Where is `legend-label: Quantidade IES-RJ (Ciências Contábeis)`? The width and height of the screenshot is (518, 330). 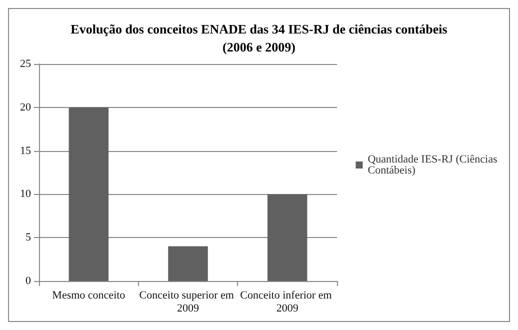
legend-label: Quantidade IES-RJ (Ciências Contábeis) is located at coordinates (434, 165).